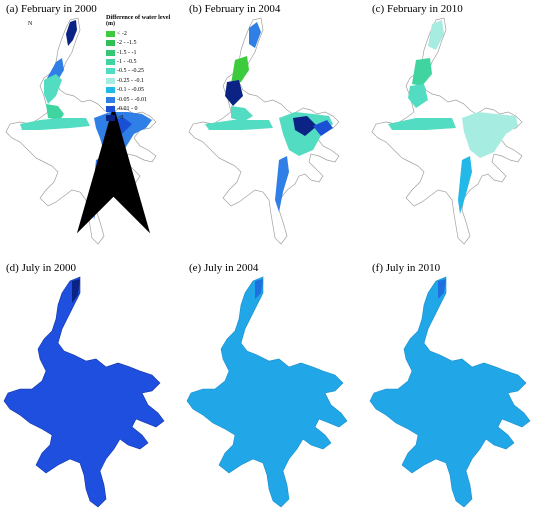  Describe the element at coordinates (130, 80) in the screenshot. I see `legend-label: -0.25 - -0.1` at that location.